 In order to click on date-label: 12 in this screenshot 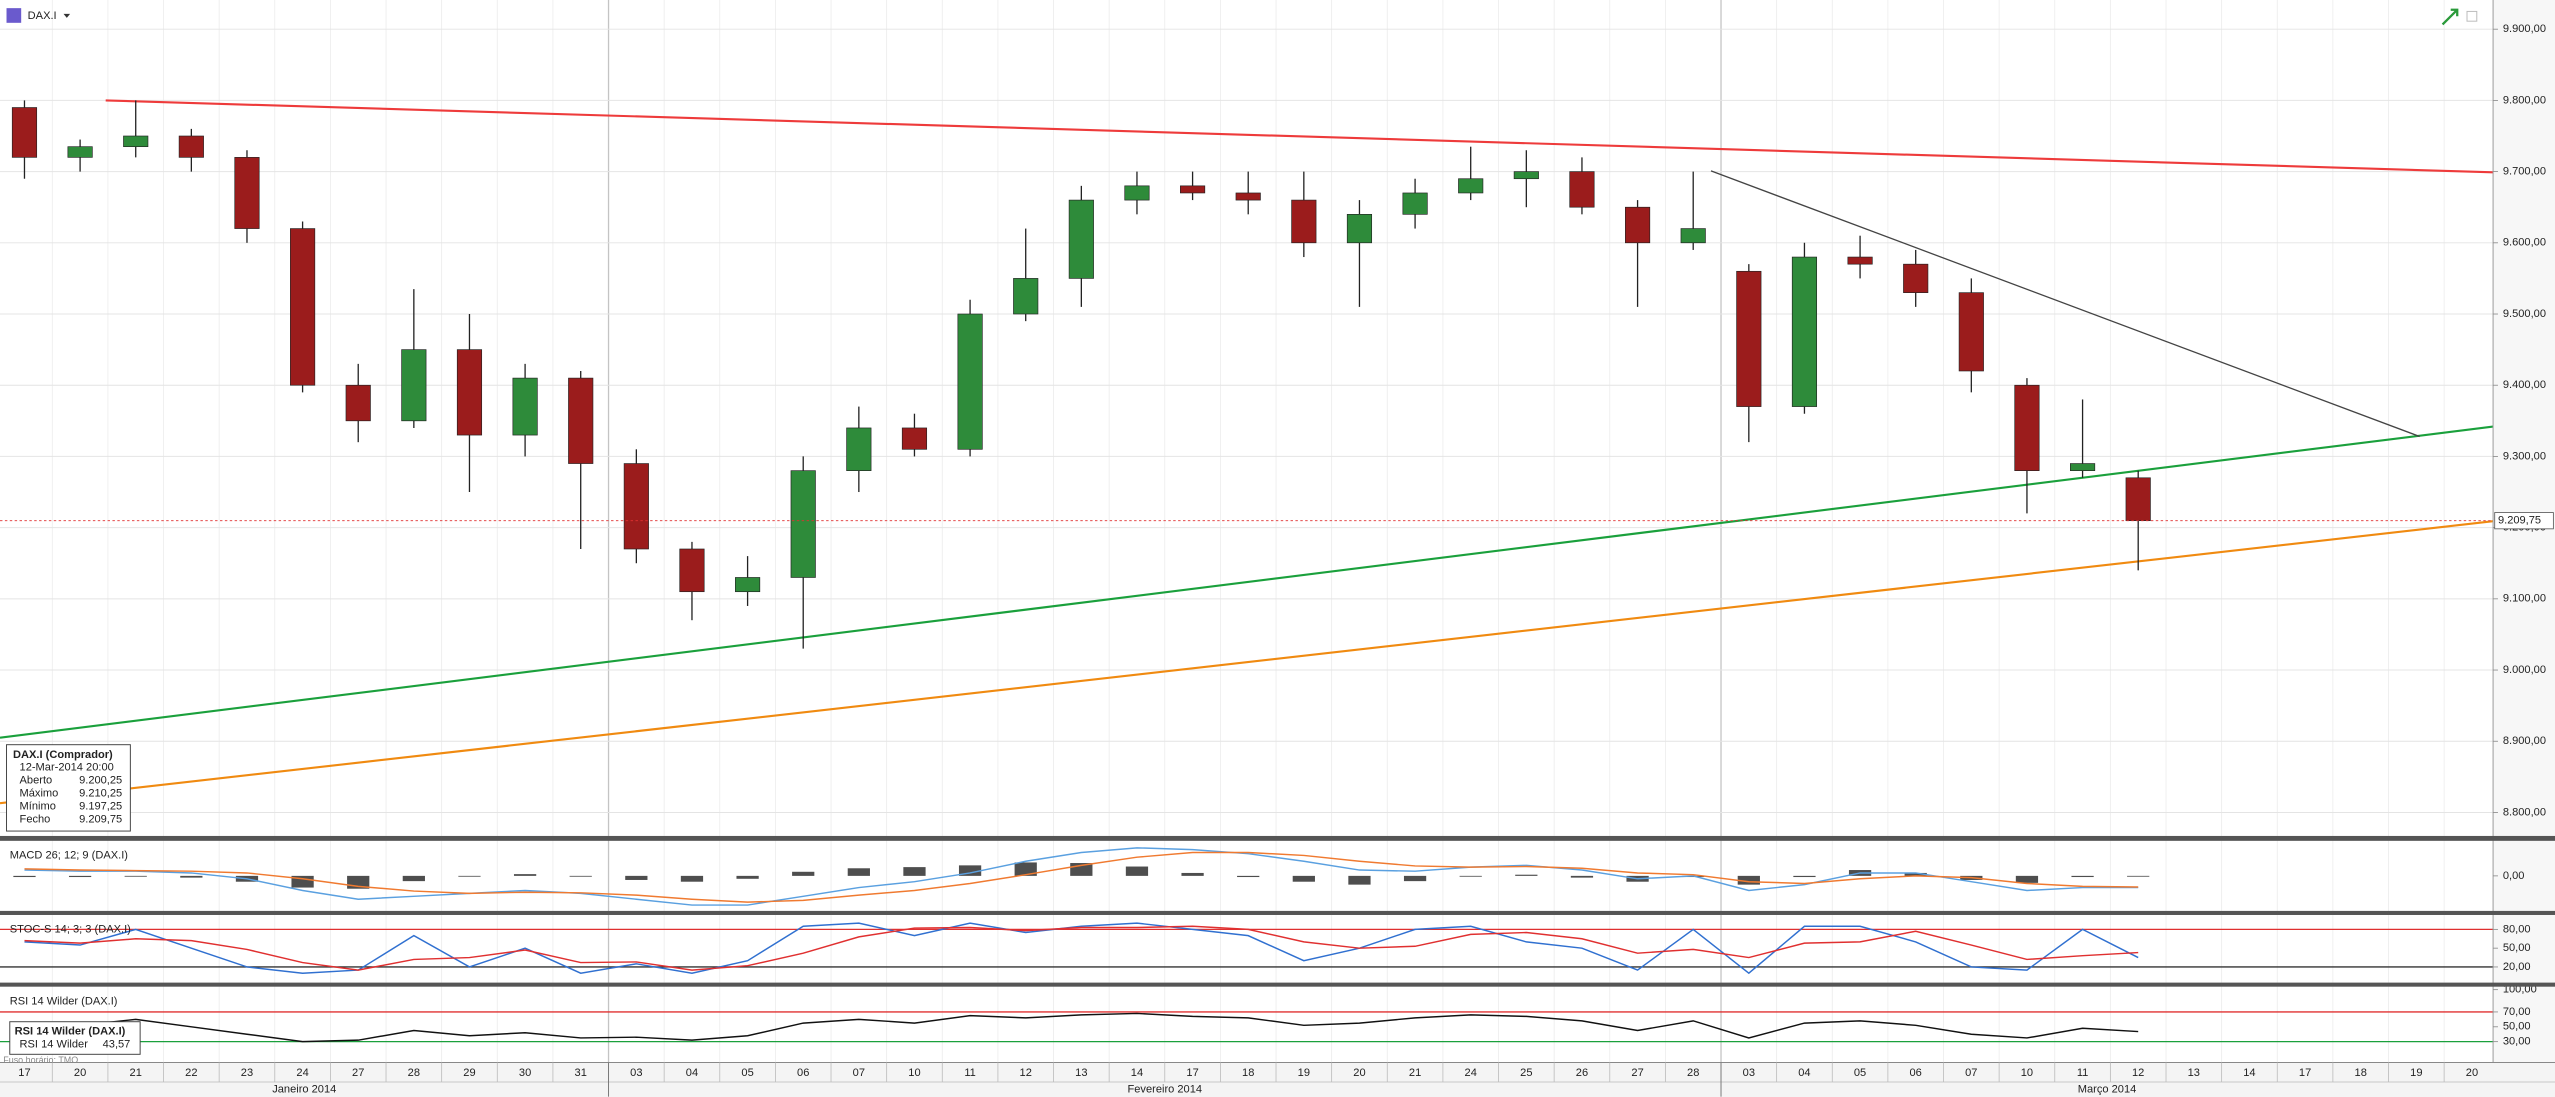, I will do `click(2138, 1073)`.